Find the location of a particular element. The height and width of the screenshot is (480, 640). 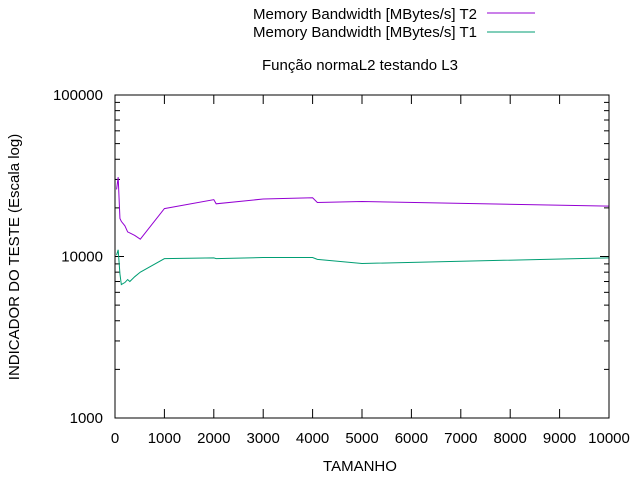

y-tick-label: 10000 is located at coordinates (82, 257).